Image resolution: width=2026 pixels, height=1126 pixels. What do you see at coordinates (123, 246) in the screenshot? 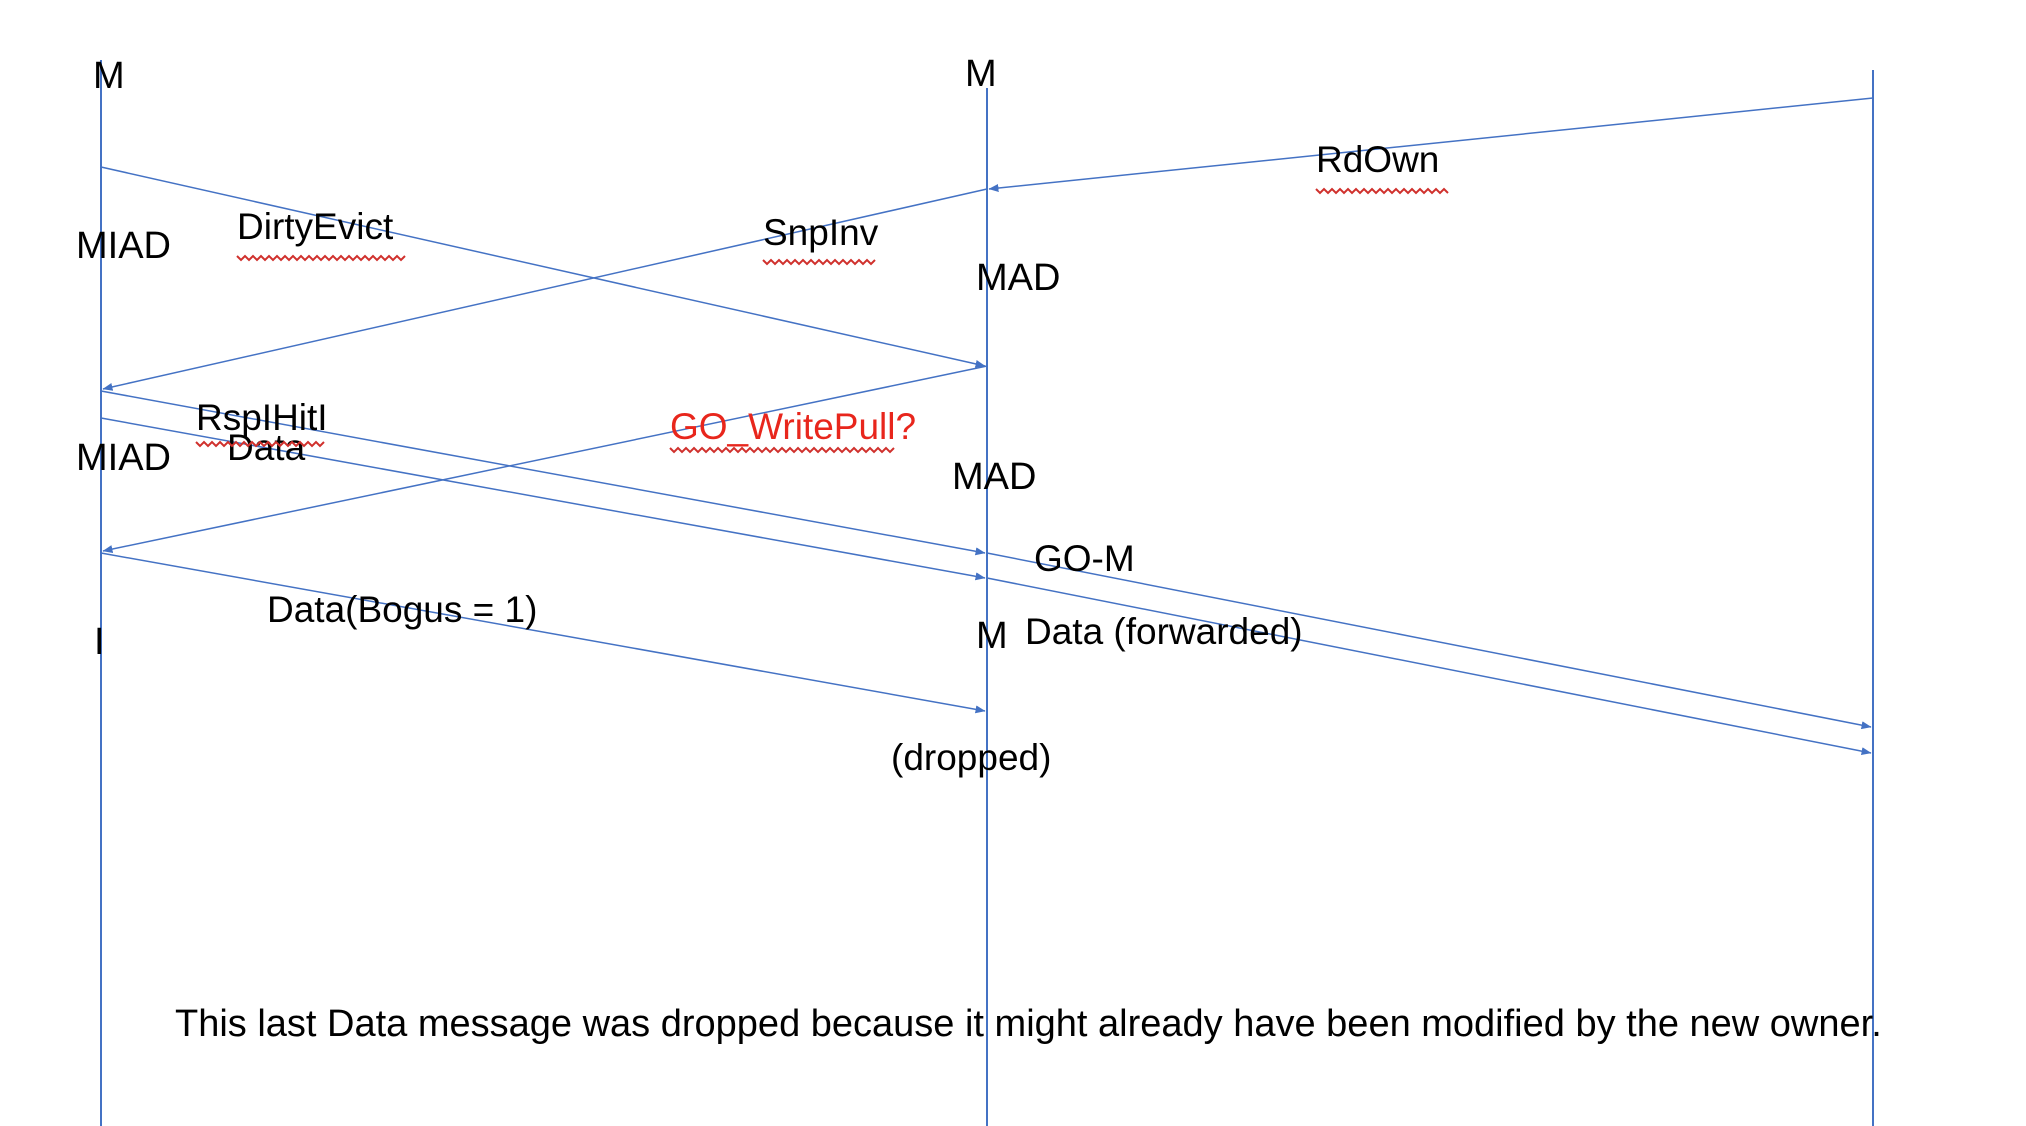
I see `state-left-miad-1: MIAD` at bounding box center [123, 246].